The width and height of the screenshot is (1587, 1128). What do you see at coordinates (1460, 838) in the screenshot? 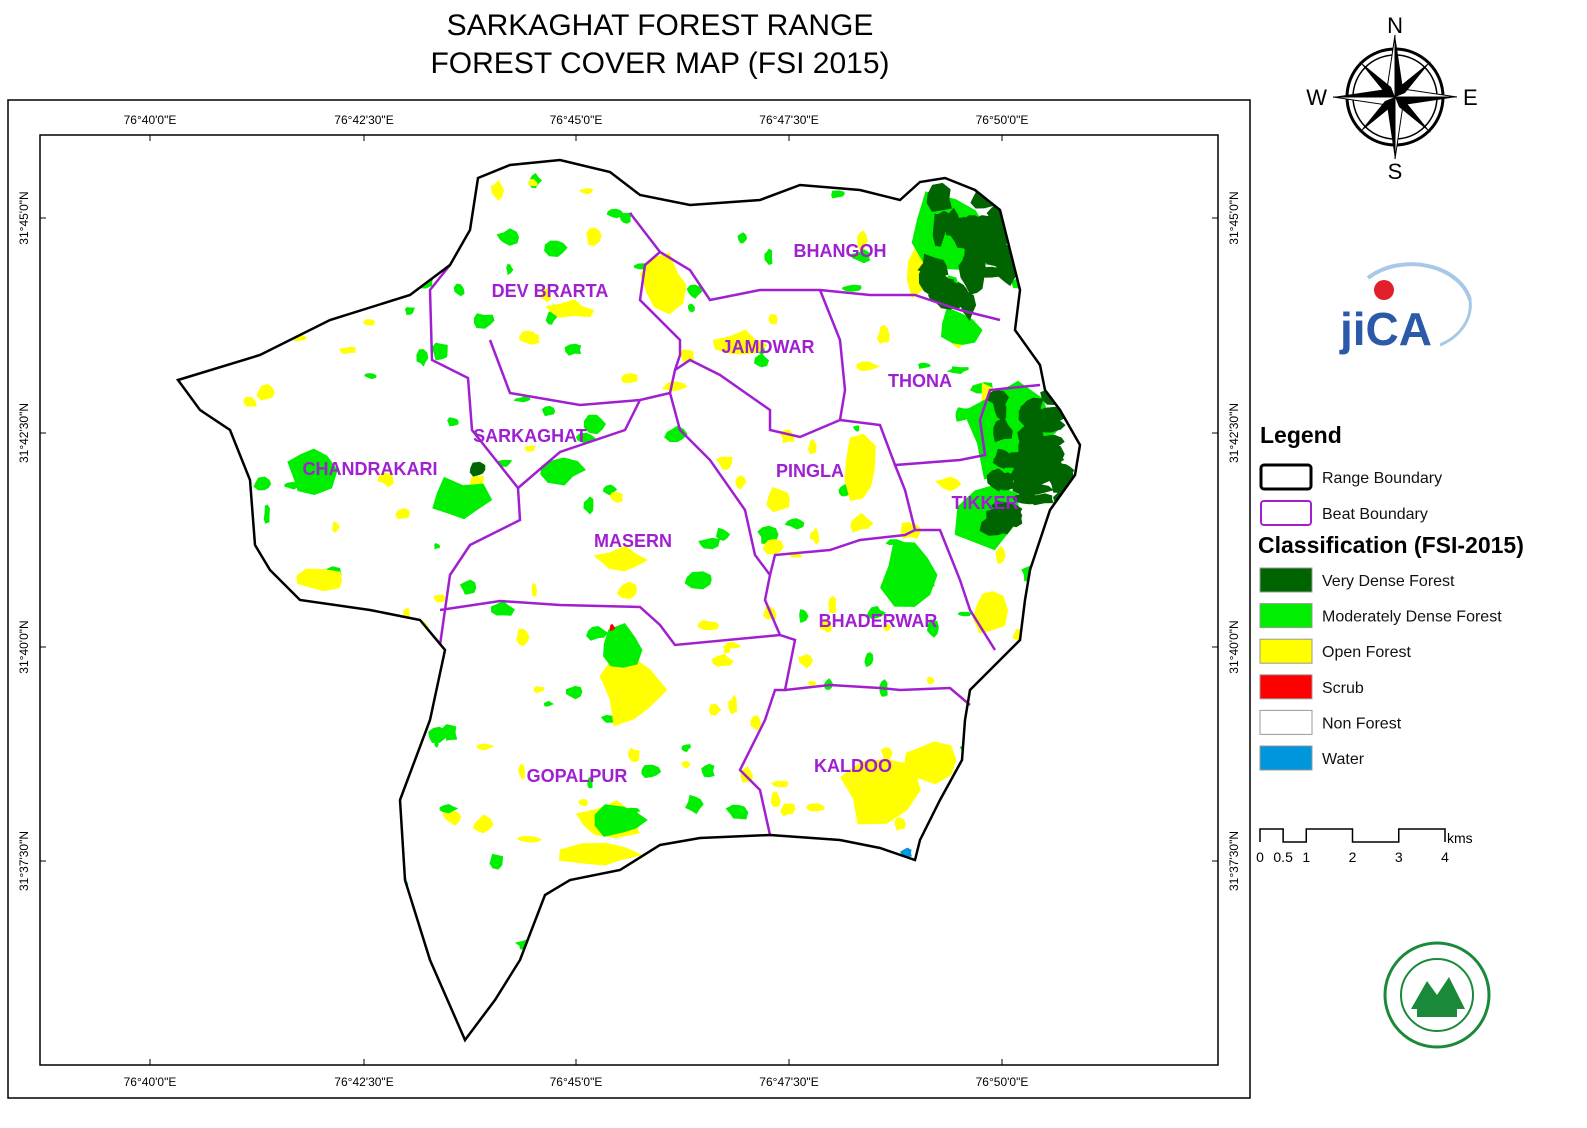
I see `scale-unit: kms` at bounding box center [1460, 838].